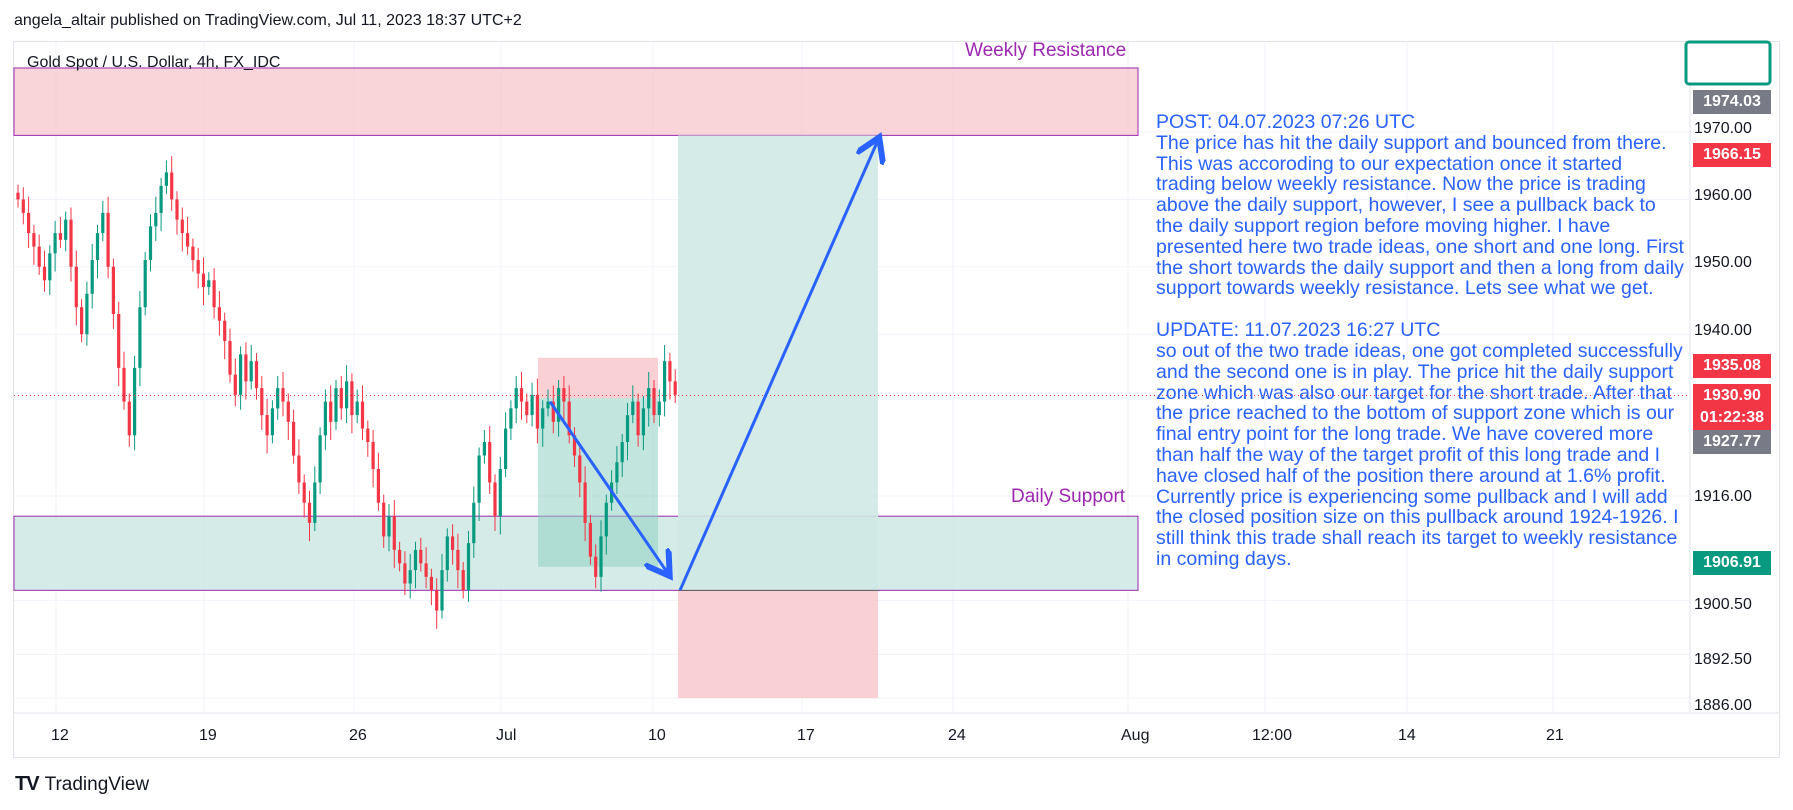 Image resolution: width=1793 pixels, height=810 pixels. What do you see at coordinates (1723, 659) in the screenshot?
I see `y-tick-label: 1892.50` at bounding box center [1723, 659].